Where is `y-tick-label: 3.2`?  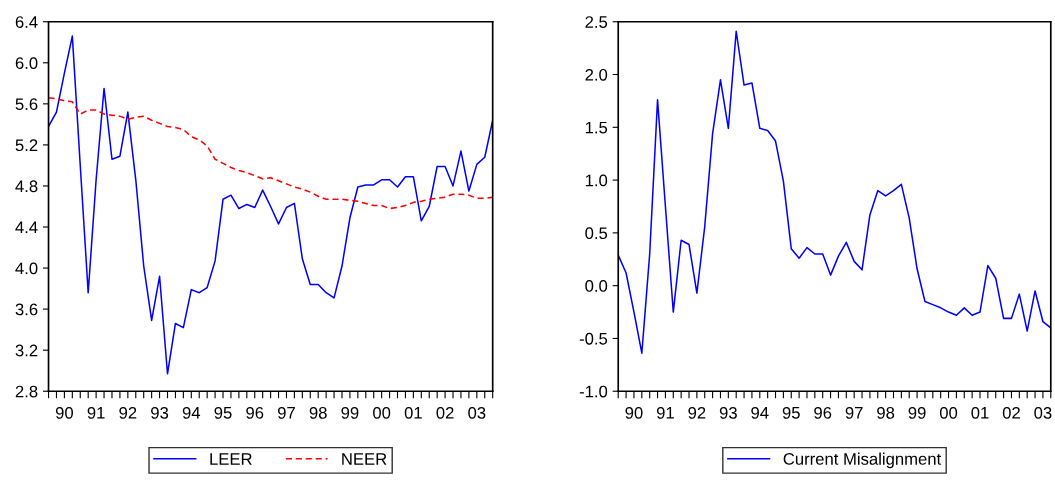
y-tick-label: 3.2 is located at coordinates (26, 350).